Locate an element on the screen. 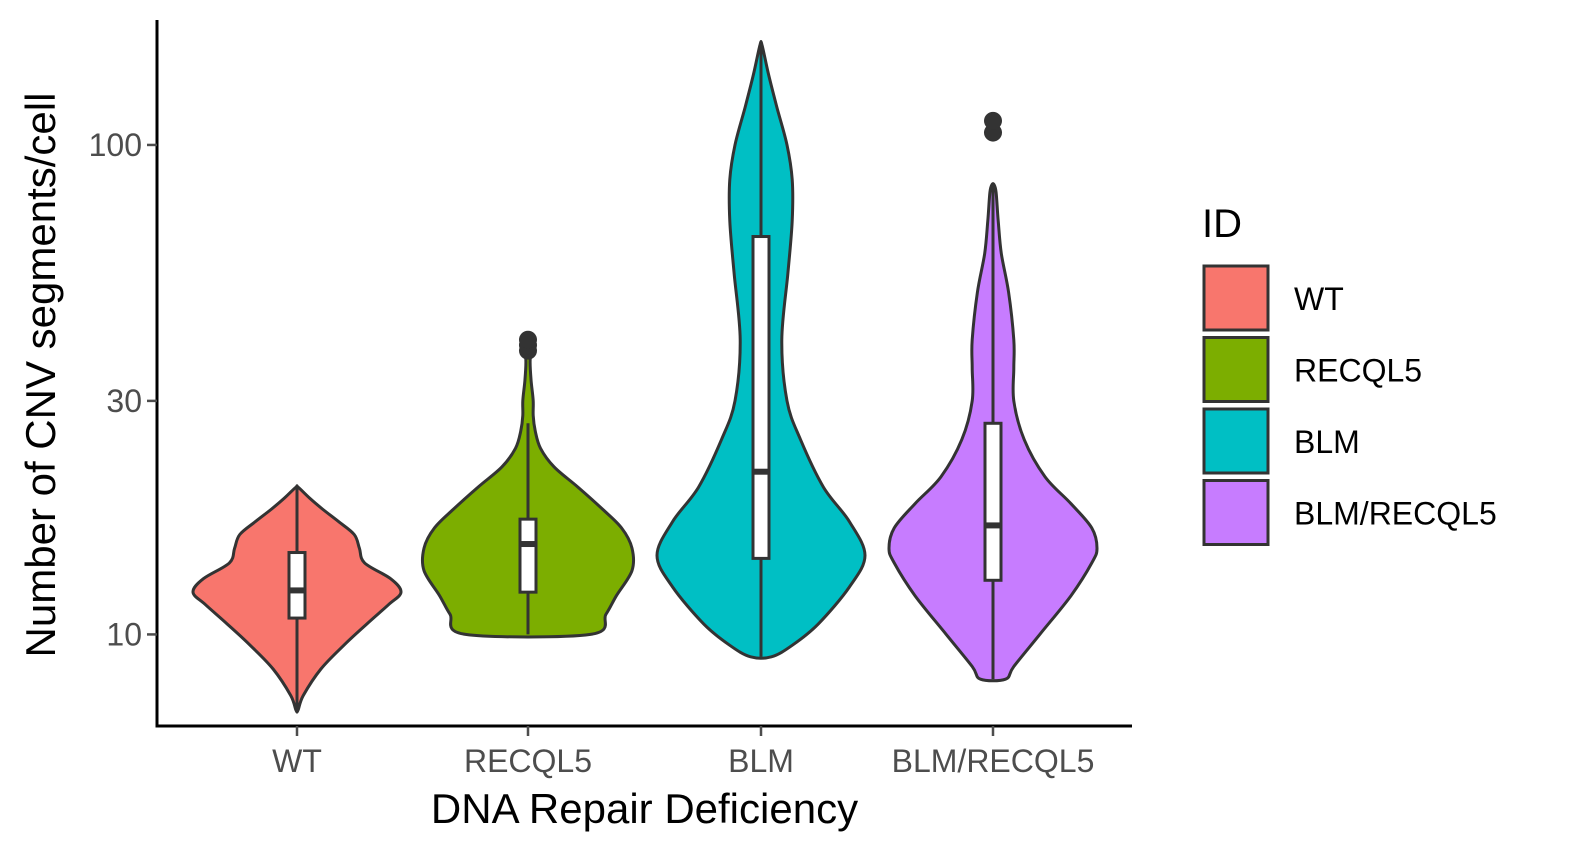  legend-label: BLM/RECQL5 is located at coordinates (1395, 514).